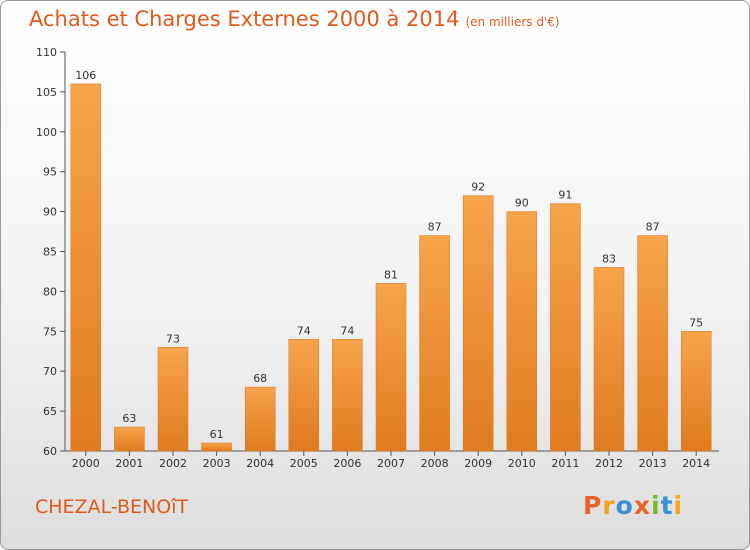 Image resolution: width=750 pixels, height=550 pixels. Describe the element at coordinates (260, 378) in the screenshot. I see `bar-value-label: 68` at that location.